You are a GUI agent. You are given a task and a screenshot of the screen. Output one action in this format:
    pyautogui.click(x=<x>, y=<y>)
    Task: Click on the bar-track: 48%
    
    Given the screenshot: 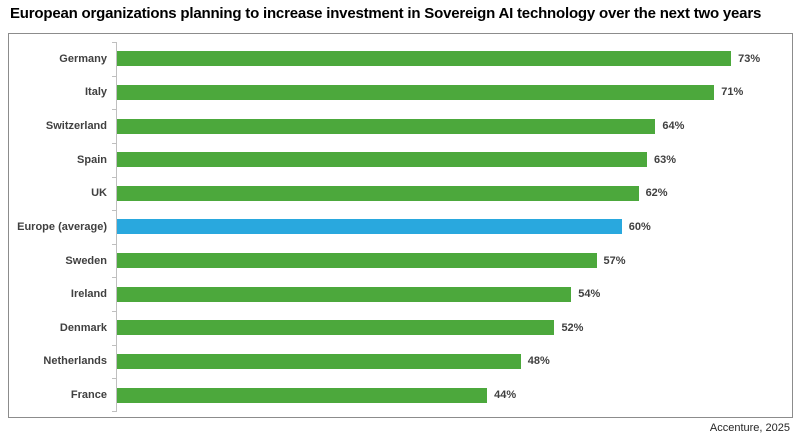 What is the action you would take?
    pyautogui.click(x=454, y=361)
    